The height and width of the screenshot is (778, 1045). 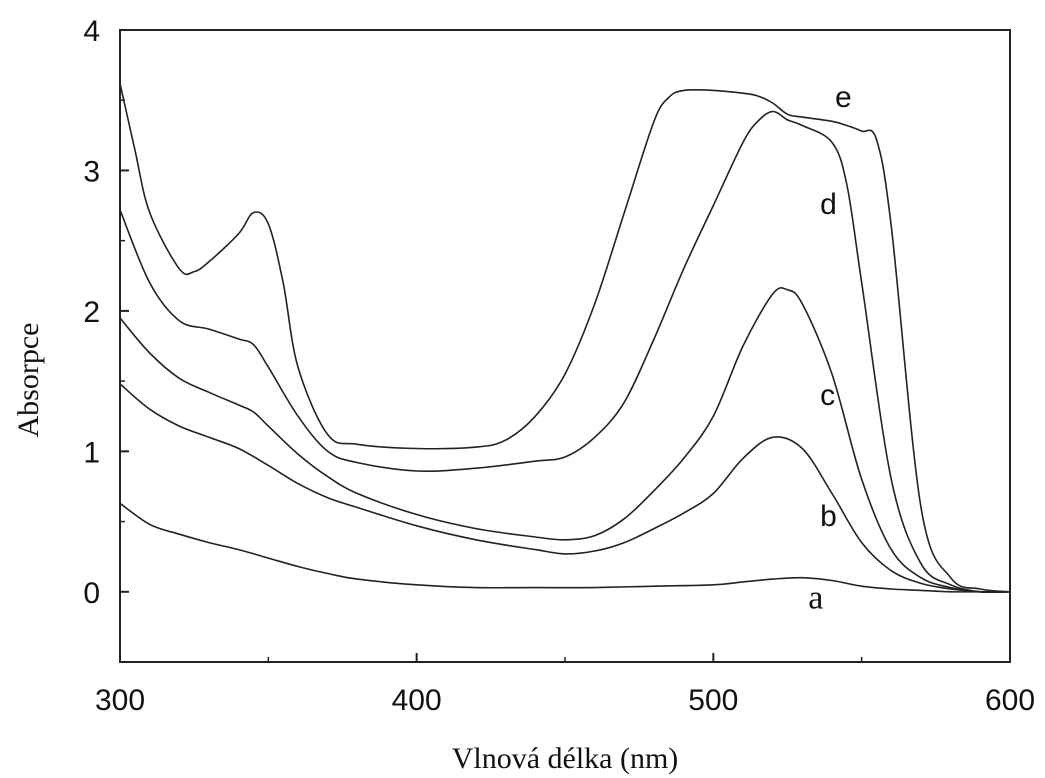 I want to click on x-tick-label: 500, so click(x=713, y=700).